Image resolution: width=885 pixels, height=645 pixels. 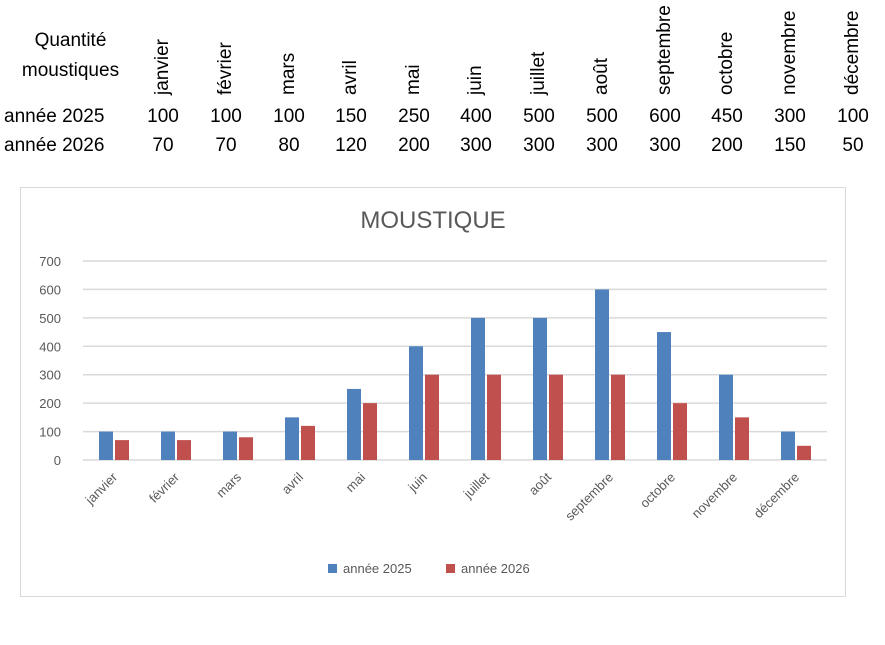 What do you see at coordinates (377, 568) in the screenshot?
I see `legend-label: année 2025` at bounding box center [377, 568].